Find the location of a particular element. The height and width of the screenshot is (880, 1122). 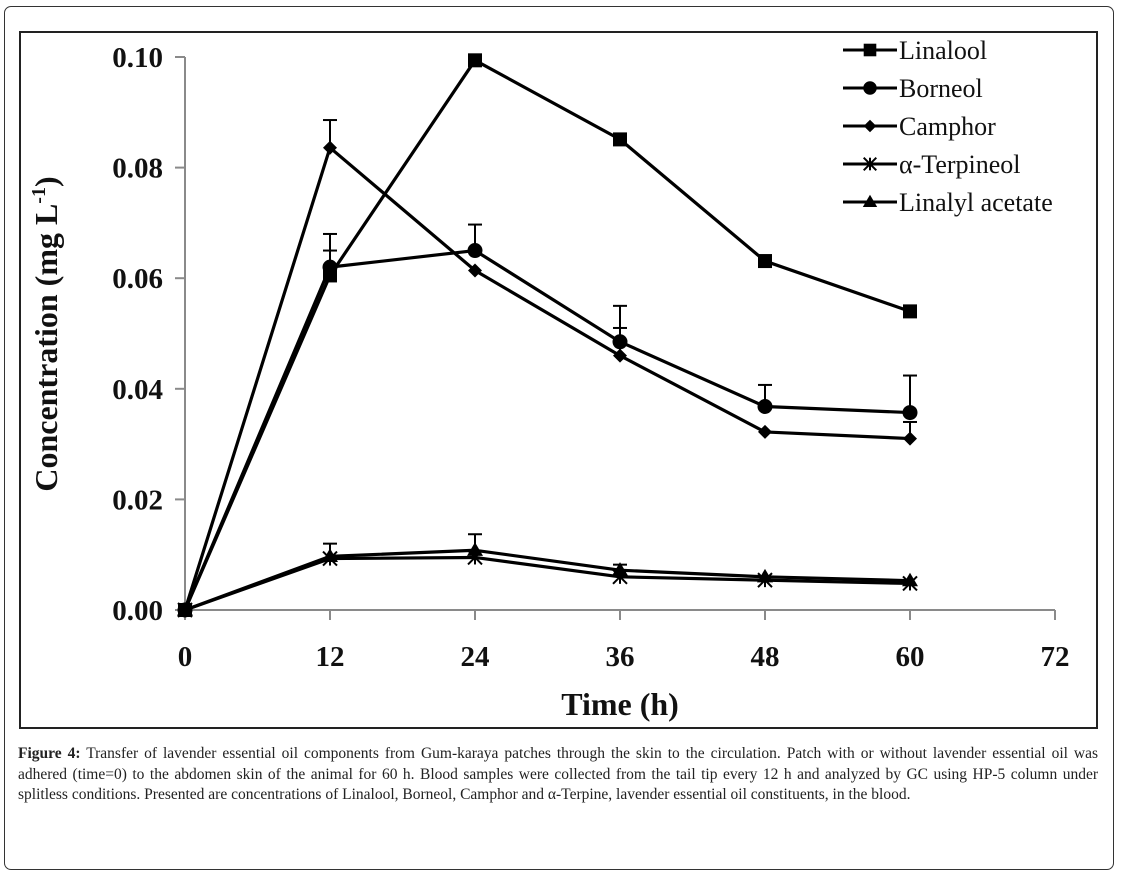

triangle-marker is located at coordinates (870, 201).